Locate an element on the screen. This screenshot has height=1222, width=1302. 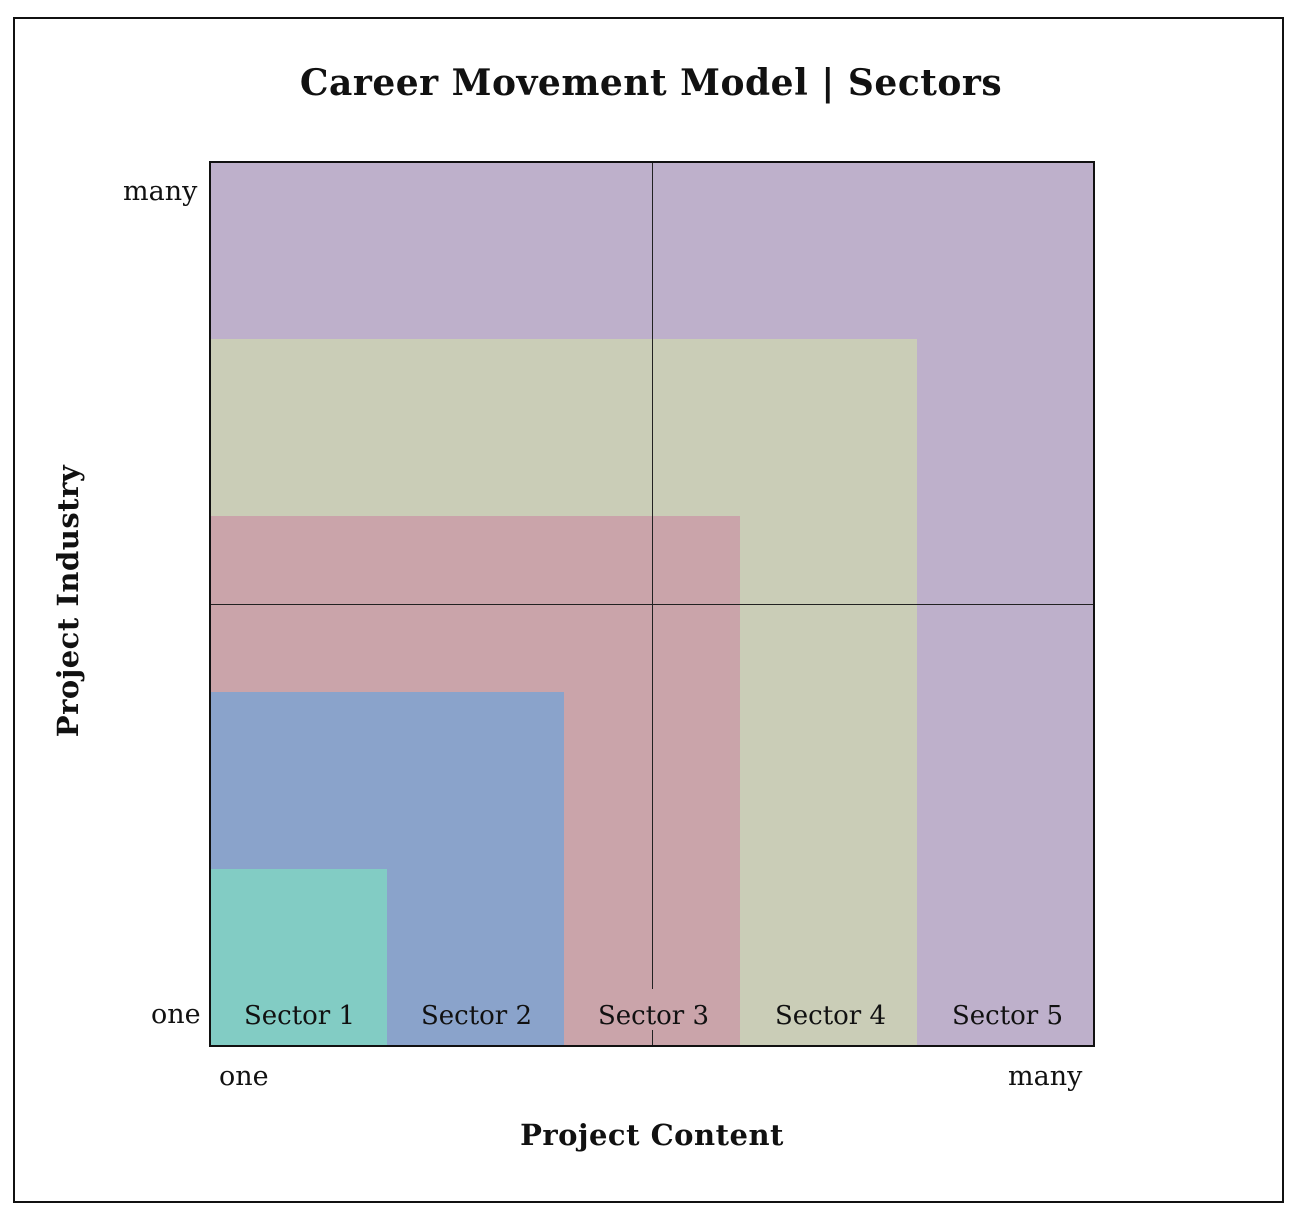
sector-4-label: Sector 4 is located at coordinates (830, 1016).